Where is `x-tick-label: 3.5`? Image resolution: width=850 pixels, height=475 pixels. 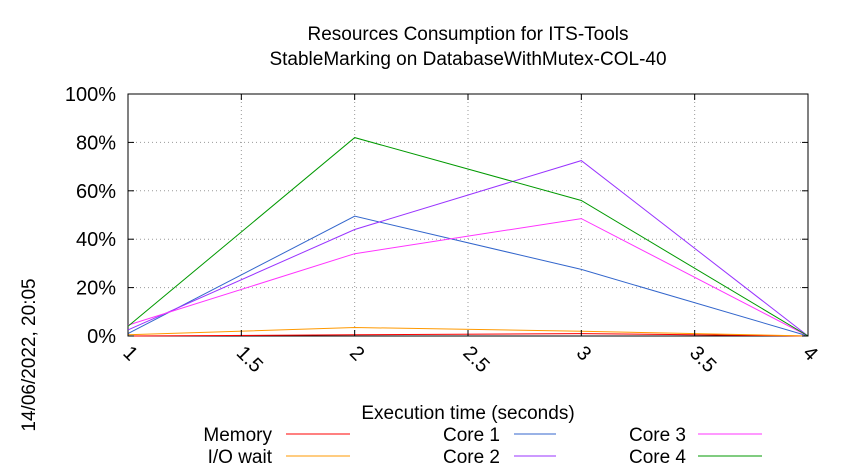 x-tick-label: 3.5 is located at coordinates (702, 359).